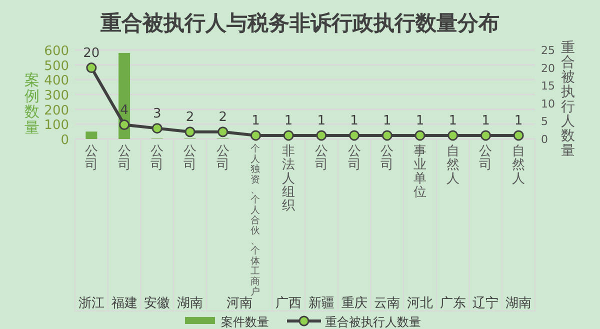  I want to click on y-tick-label: 0, so click(64, 140).